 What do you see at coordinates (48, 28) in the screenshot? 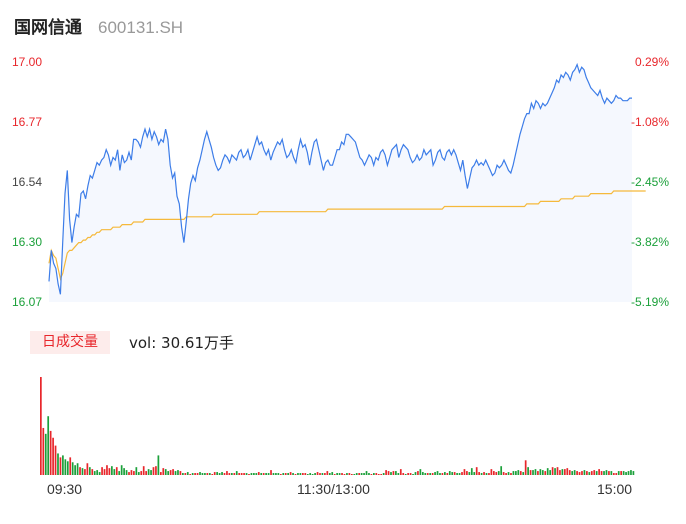
I see `stock-name: 国网信通` at bounding box center [48, 28].